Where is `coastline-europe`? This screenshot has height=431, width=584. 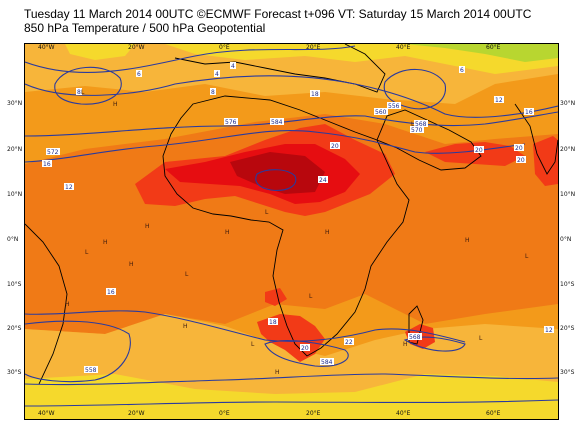 coastline-europe is located at coordinates (280, 68).